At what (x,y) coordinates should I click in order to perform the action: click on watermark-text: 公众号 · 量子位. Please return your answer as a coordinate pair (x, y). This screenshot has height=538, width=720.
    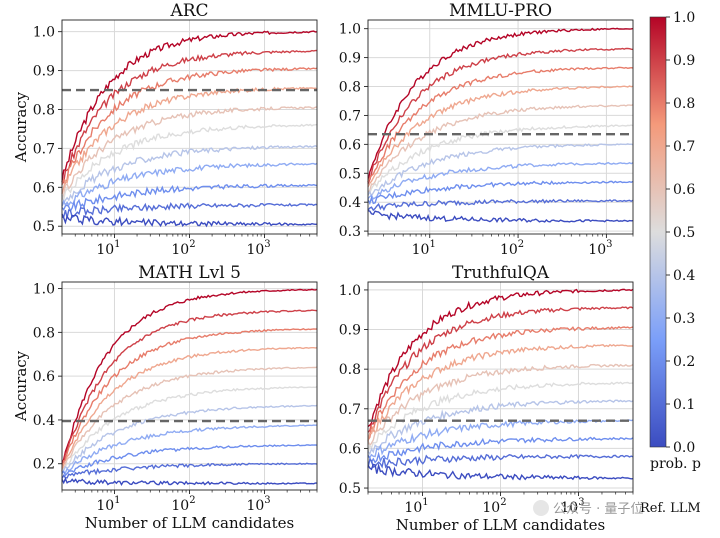
    Looking at the image, I should click on (598, 509).